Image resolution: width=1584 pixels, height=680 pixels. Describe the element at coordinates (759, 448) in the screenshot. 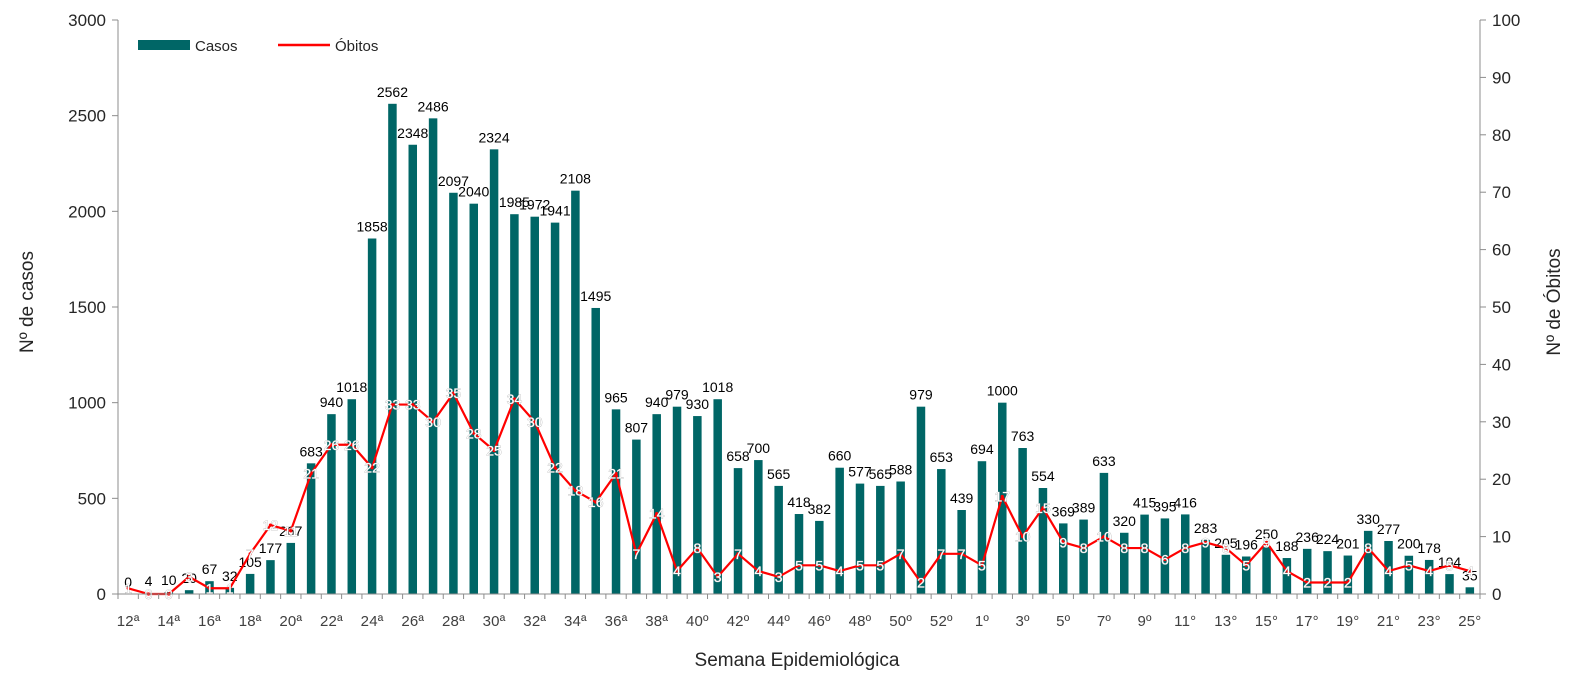

I see `bar-label-casos-31: 700` at that location.